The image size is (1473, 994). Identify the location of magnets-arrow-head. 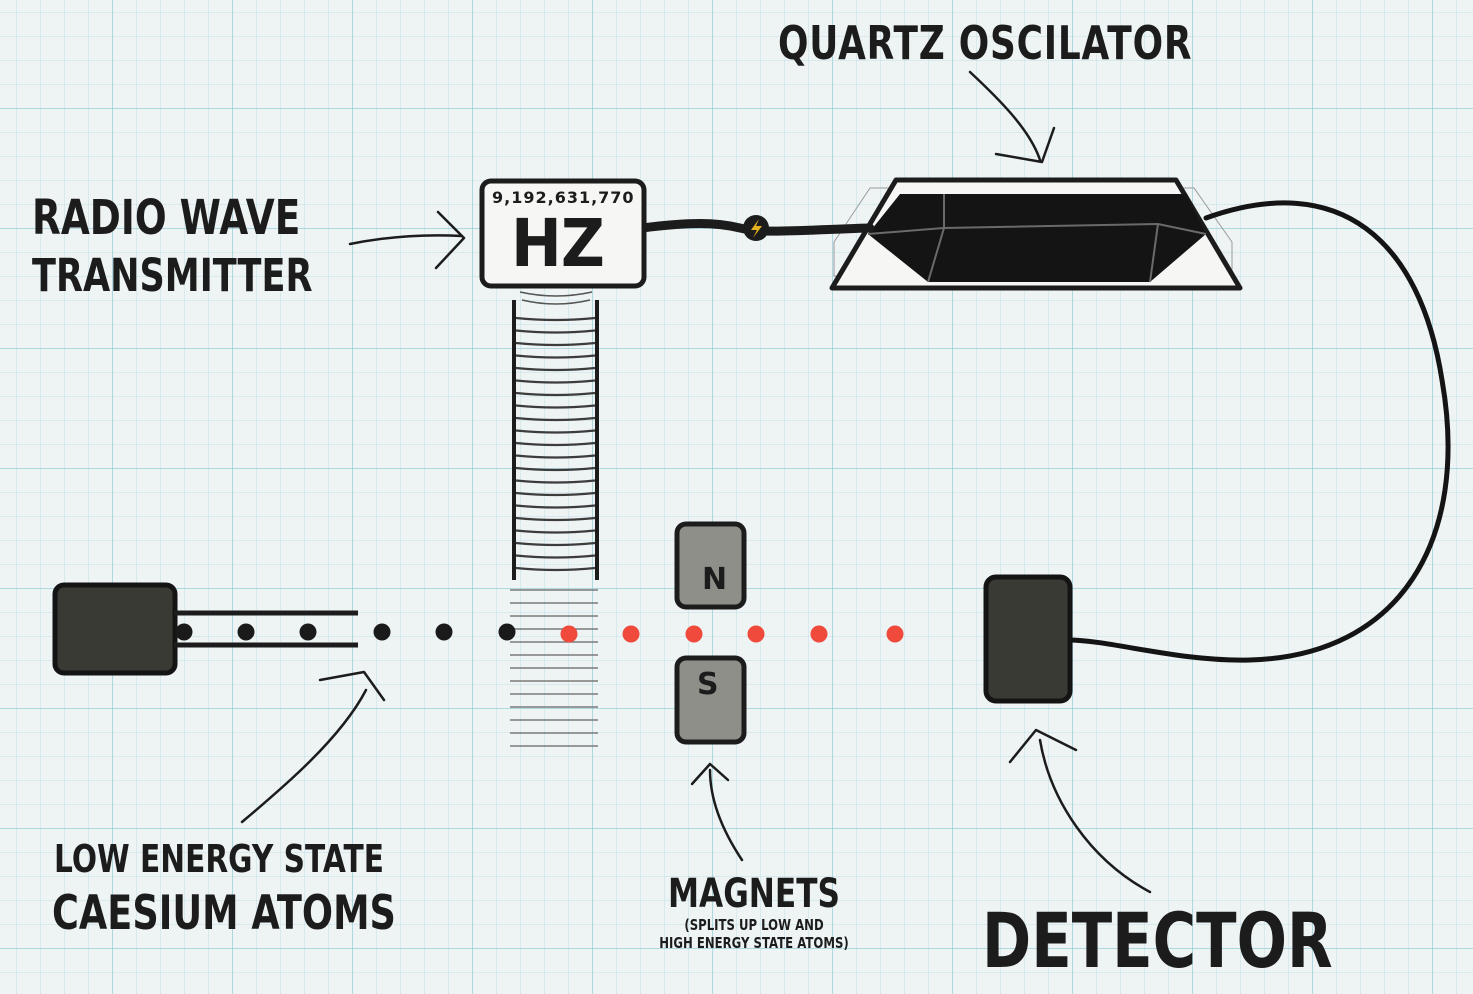
(710, 774).